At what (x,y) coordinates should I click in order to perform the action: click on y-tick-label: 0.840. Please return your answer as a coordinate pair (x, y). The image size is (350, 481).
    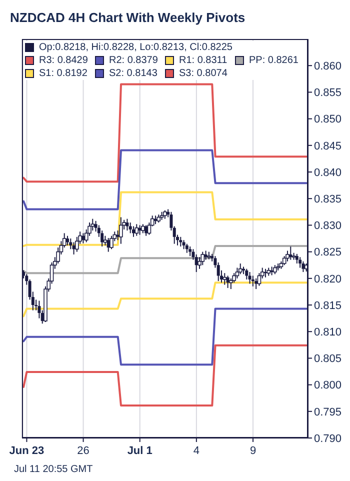
    Looking at the image, I should click on (328, 172).